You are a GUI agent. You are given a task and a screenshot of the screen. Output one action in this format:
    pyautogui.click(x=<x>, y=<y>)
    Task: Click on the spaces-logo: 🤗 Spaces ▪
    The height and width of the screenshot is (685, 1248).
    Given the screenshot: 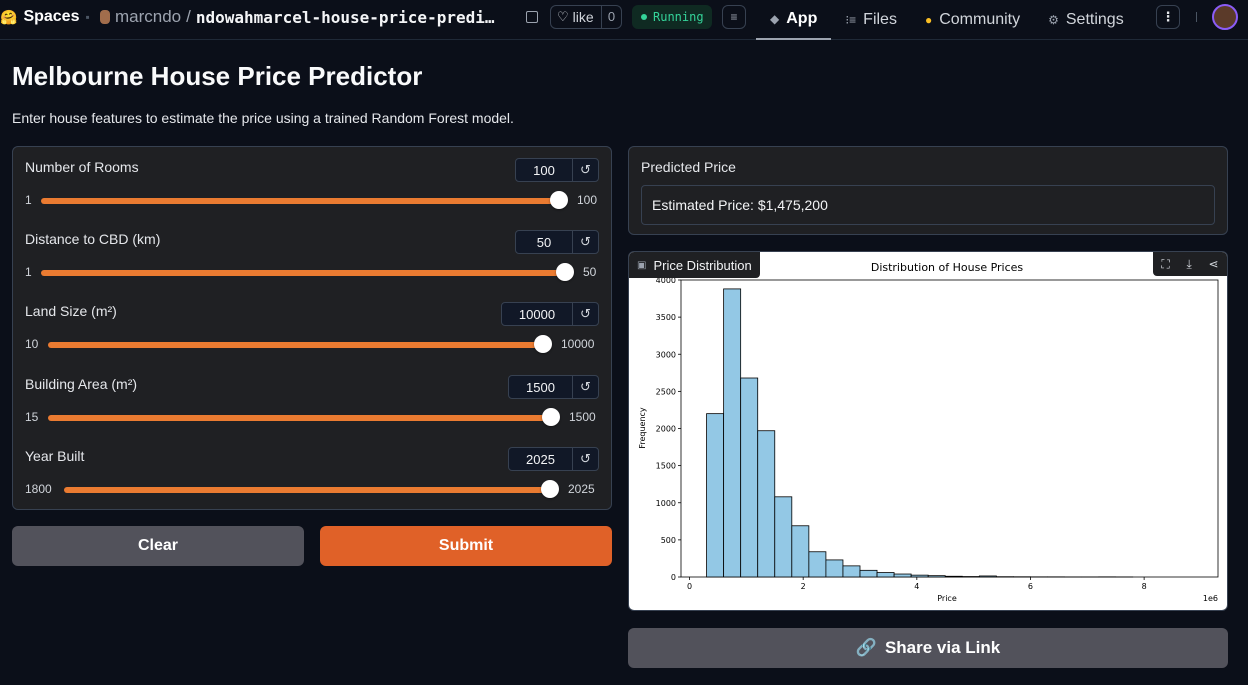 What is the action you would take?
    pyautogui.click(x=45, y=17)
    